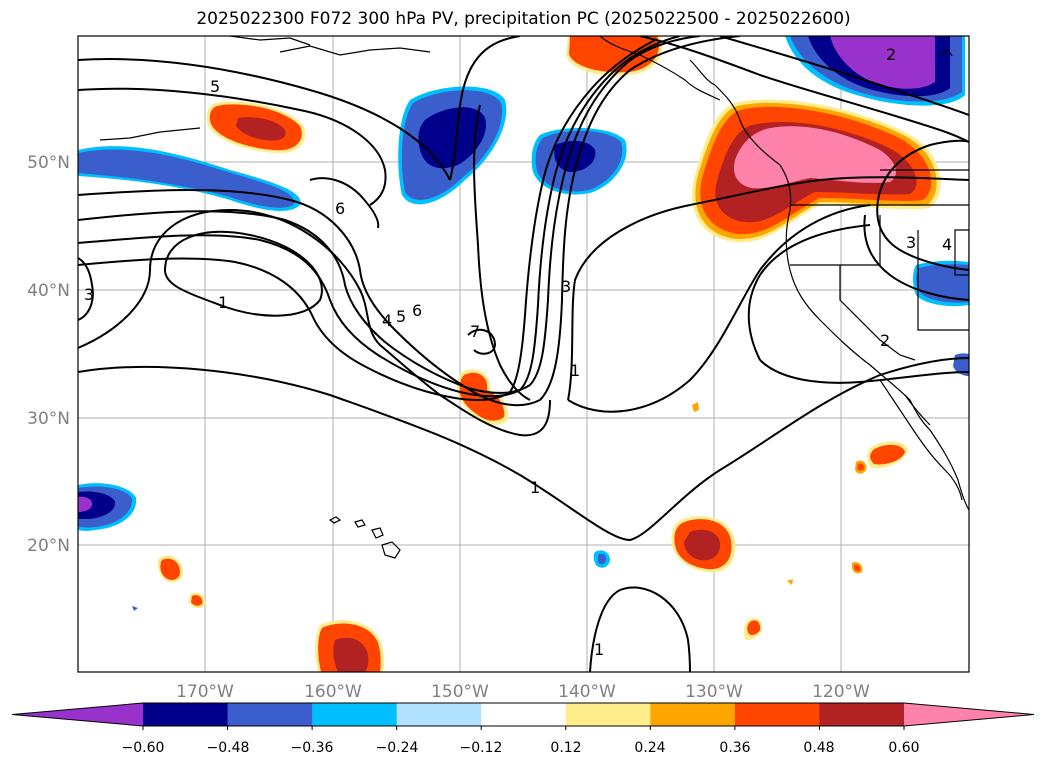 This screenshot has height=765, width=1047. What do you see at coordinates (947, 244) in the screenshot?
I see `pv-label-4-east: 4` at bounding box center [947, 244].